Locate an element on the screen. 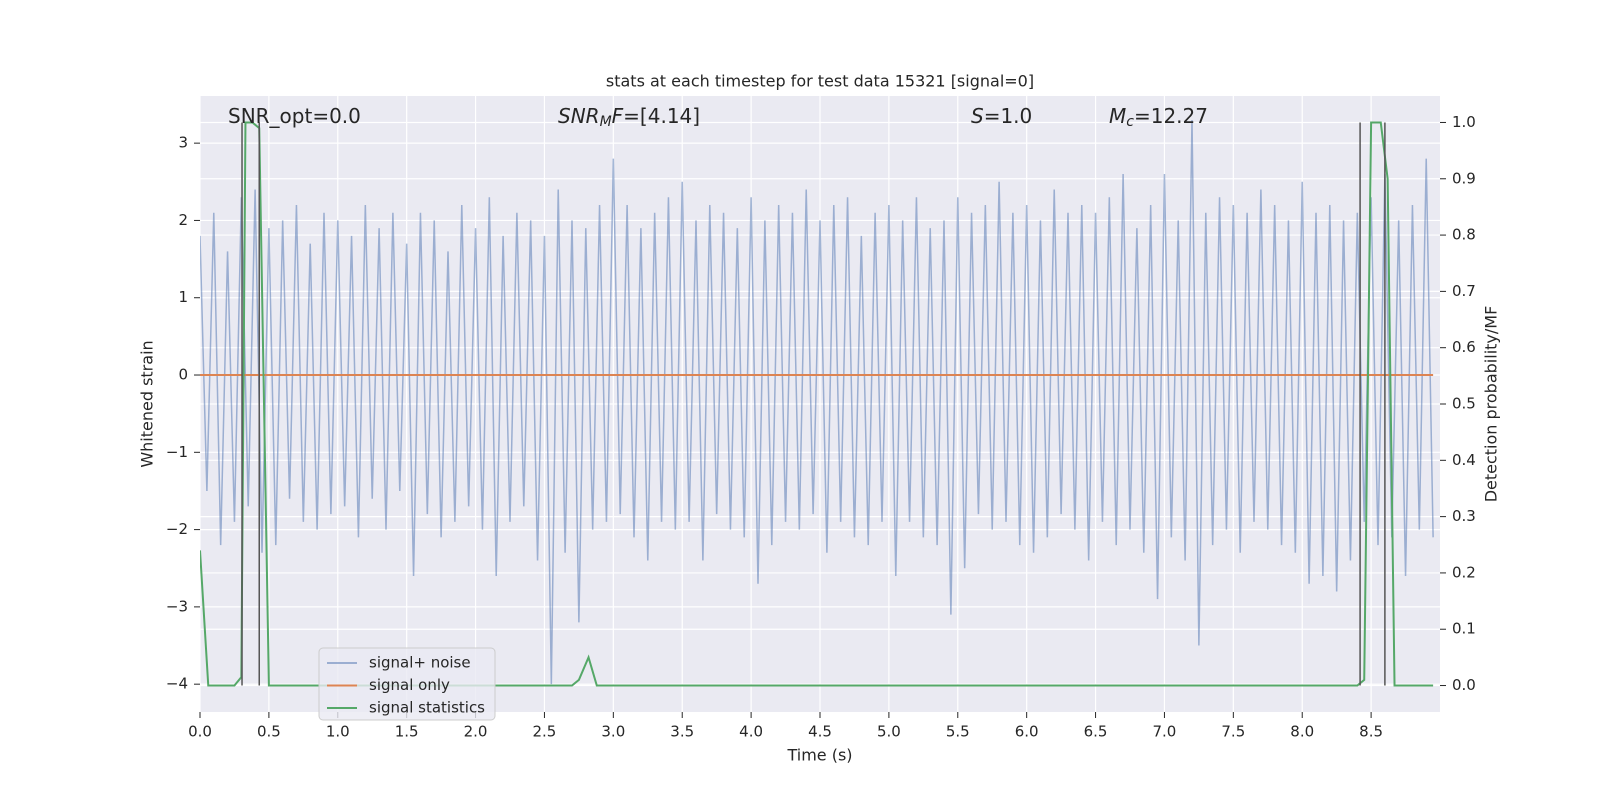 The image size is (1600, 800). legend-label: signal+ noise is located at coordinates (420, 663).